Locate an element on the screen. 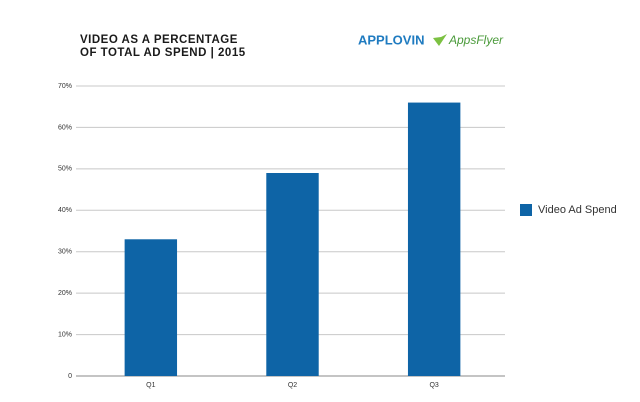 This screenshot has width=640, height=402. legend-swatch is located at coordinates (526, 210).